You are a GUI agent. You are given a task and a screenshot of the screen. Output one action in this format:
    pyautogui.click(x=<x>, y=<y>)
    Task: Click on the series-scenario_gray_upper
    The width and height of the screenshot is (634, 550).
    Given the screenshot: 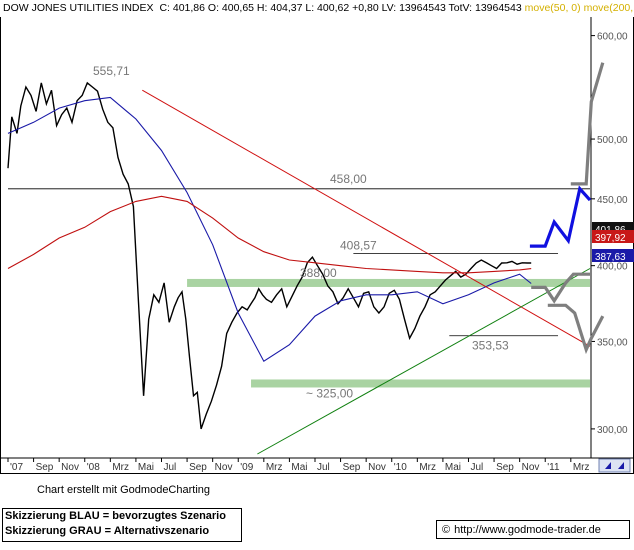 What is the action you would take?
    pyautogui.click(x=587, y=124)
    